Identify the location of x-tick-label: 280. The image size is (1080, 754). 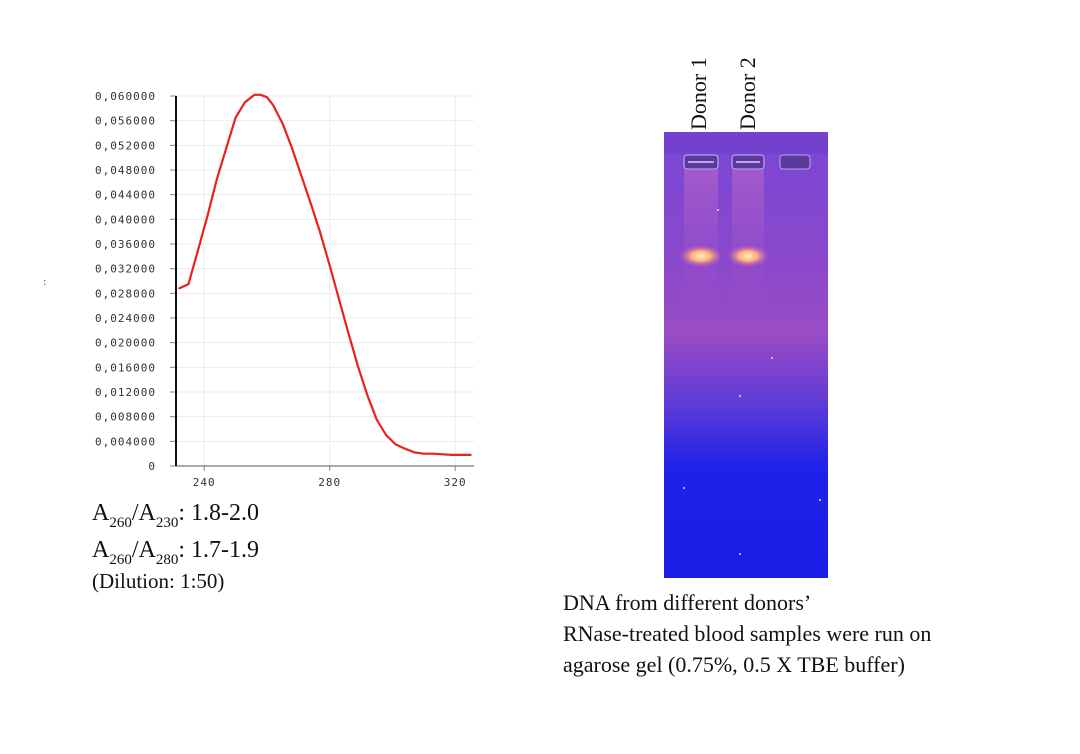
(329, 482).